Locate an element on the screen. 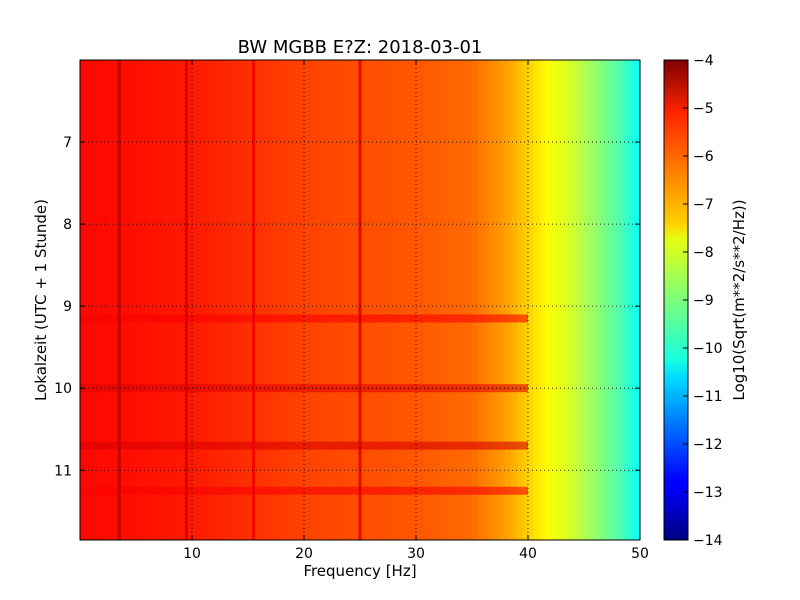  colorbar-tick-label: −13 is located at coordinates (708, 493).